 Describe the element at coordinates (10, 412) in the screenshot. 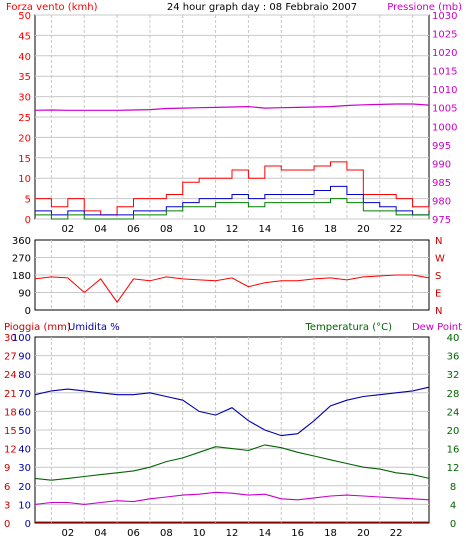

I see `rain-tick-label: 18` at that location.